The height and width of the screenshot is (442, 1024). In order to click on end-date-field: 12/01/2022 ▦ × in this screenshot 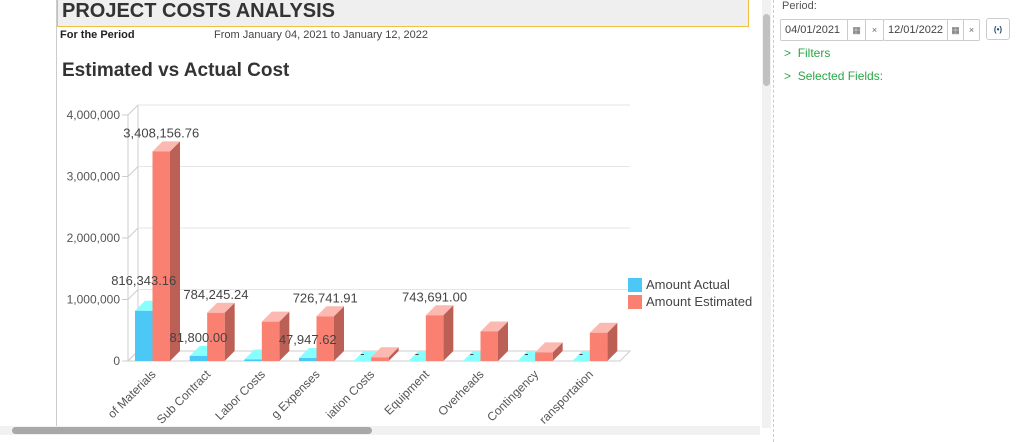, I will do `click(931, 30)`.